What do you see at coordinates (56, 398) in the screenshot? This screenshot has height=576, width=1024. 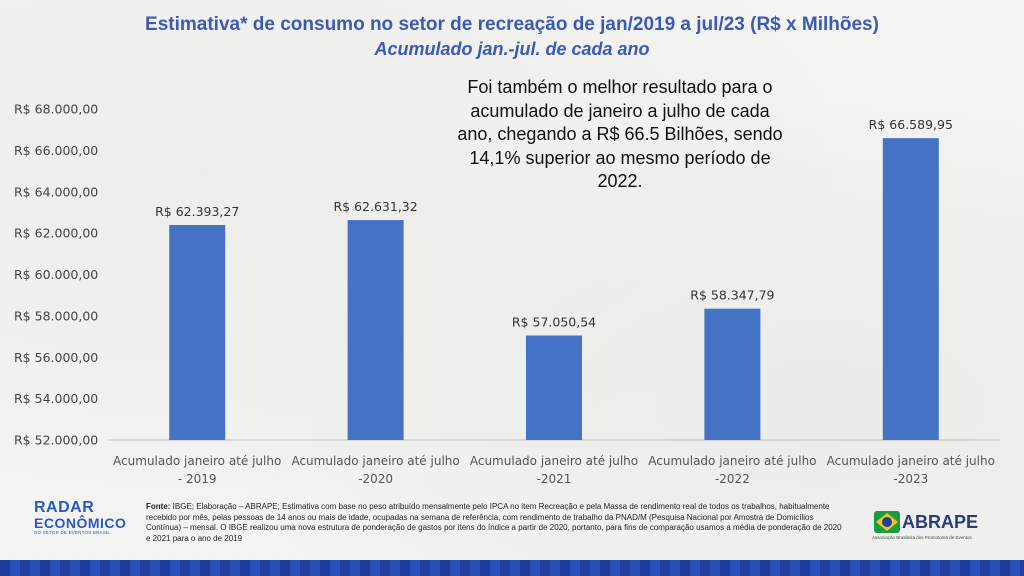 I see `y-tick-label: R$ 54.000,00` at bounding box center [56, 398].